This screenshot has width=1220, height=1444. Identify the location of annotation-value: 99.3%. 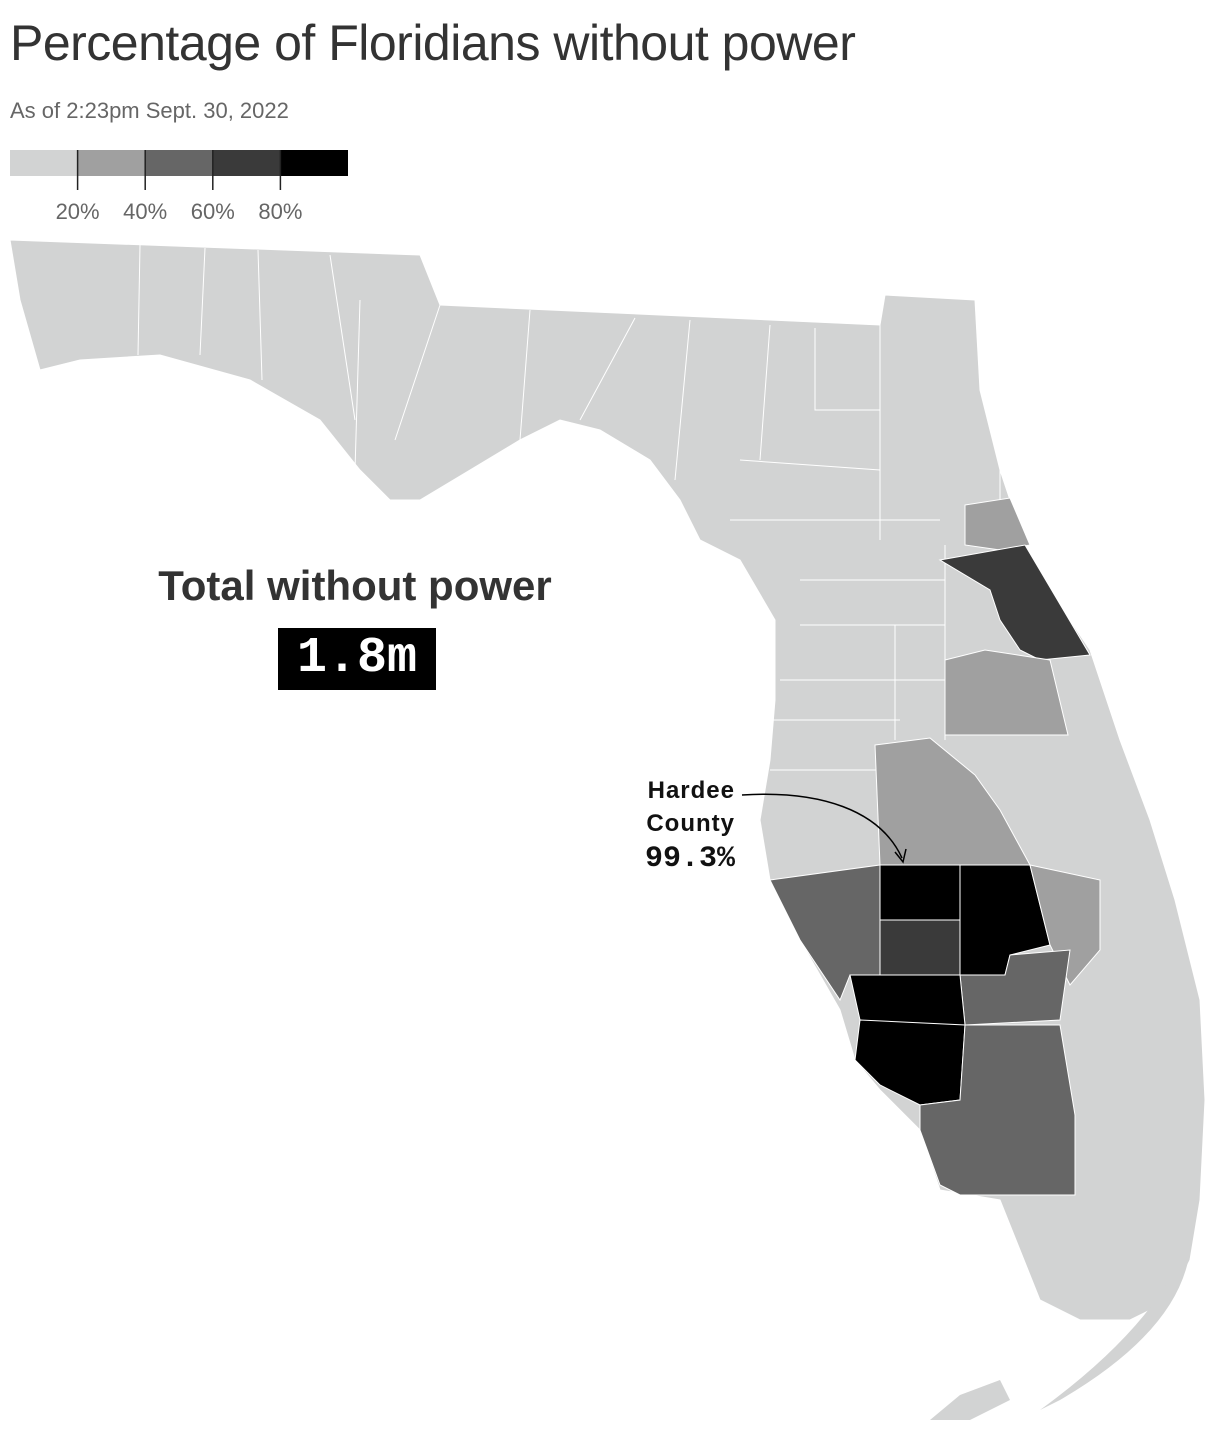
(689, 859).